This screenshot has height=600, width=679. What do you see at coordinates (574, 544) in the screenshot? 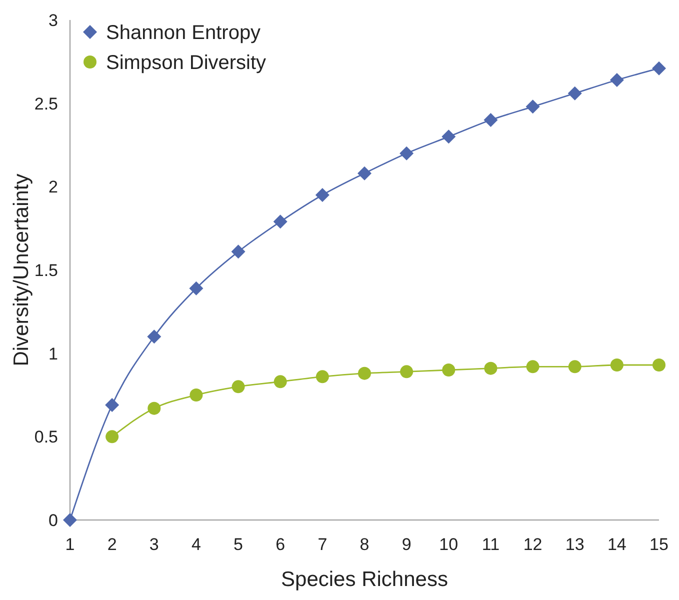
I see `x-tick-label: 13` at bounding box center [574, 544].